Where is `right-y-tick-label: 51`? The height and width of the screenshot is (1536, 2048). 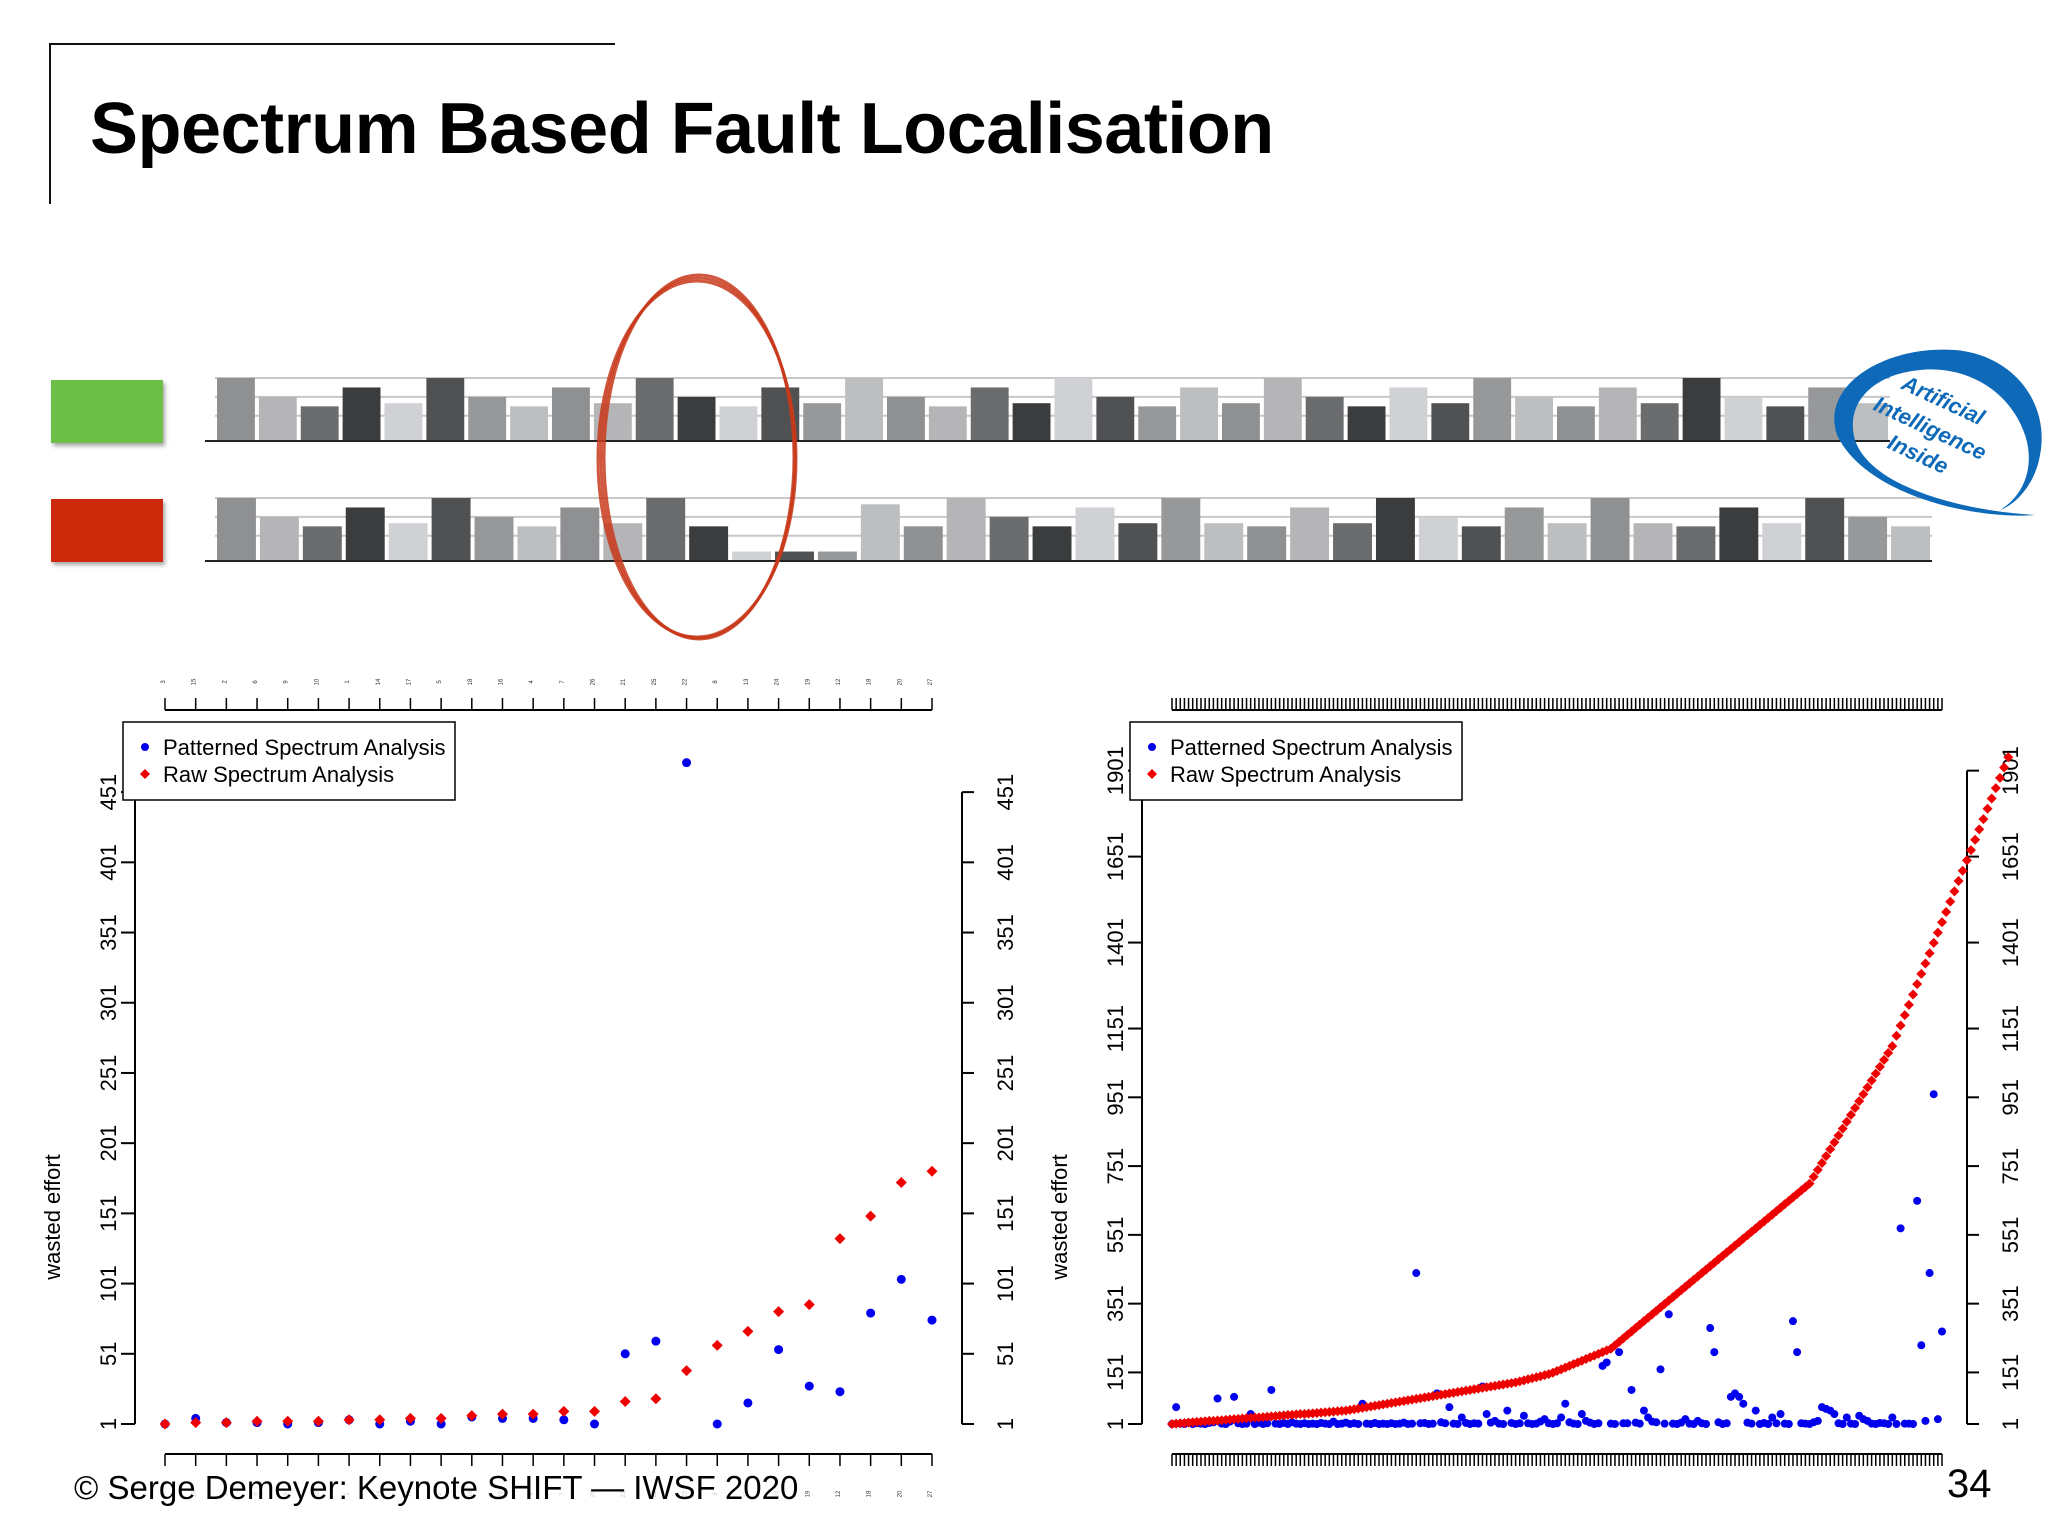 right-y-tick-label: 51 is located at coordinates (1005, 1354).